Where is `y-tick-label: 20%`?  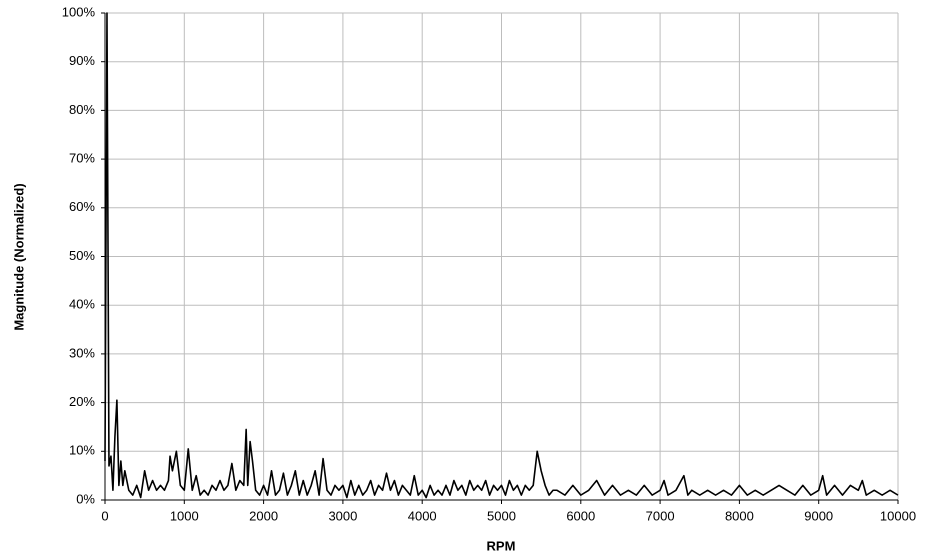 y-tick-label: 20% is located at coordinates (82, 401).